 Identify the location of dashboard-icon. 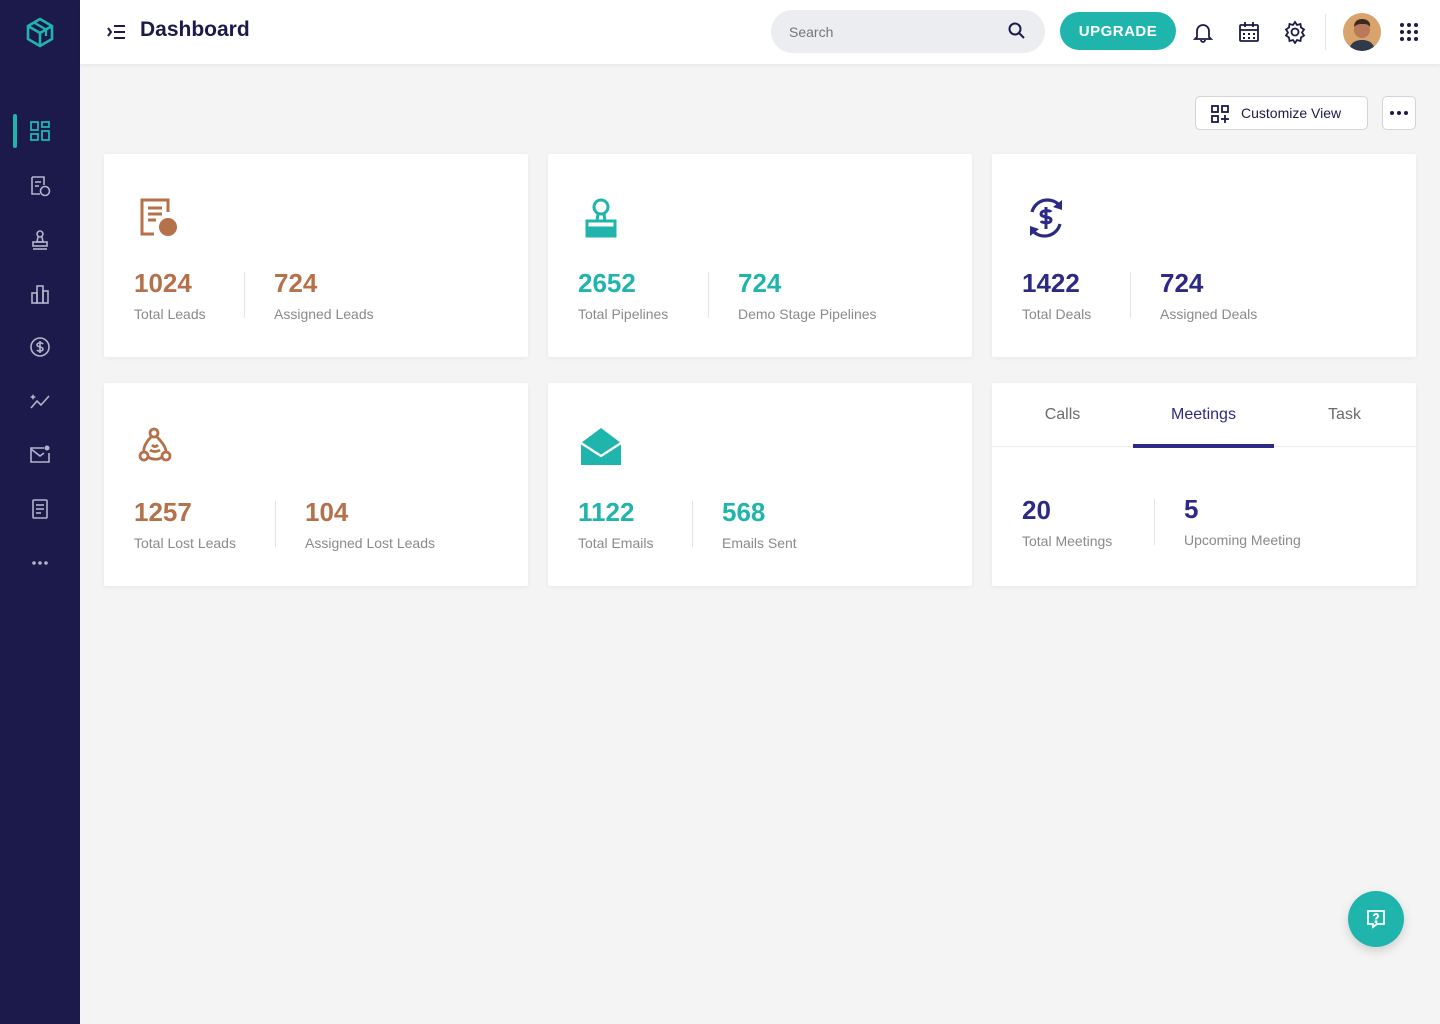
(40, 131).